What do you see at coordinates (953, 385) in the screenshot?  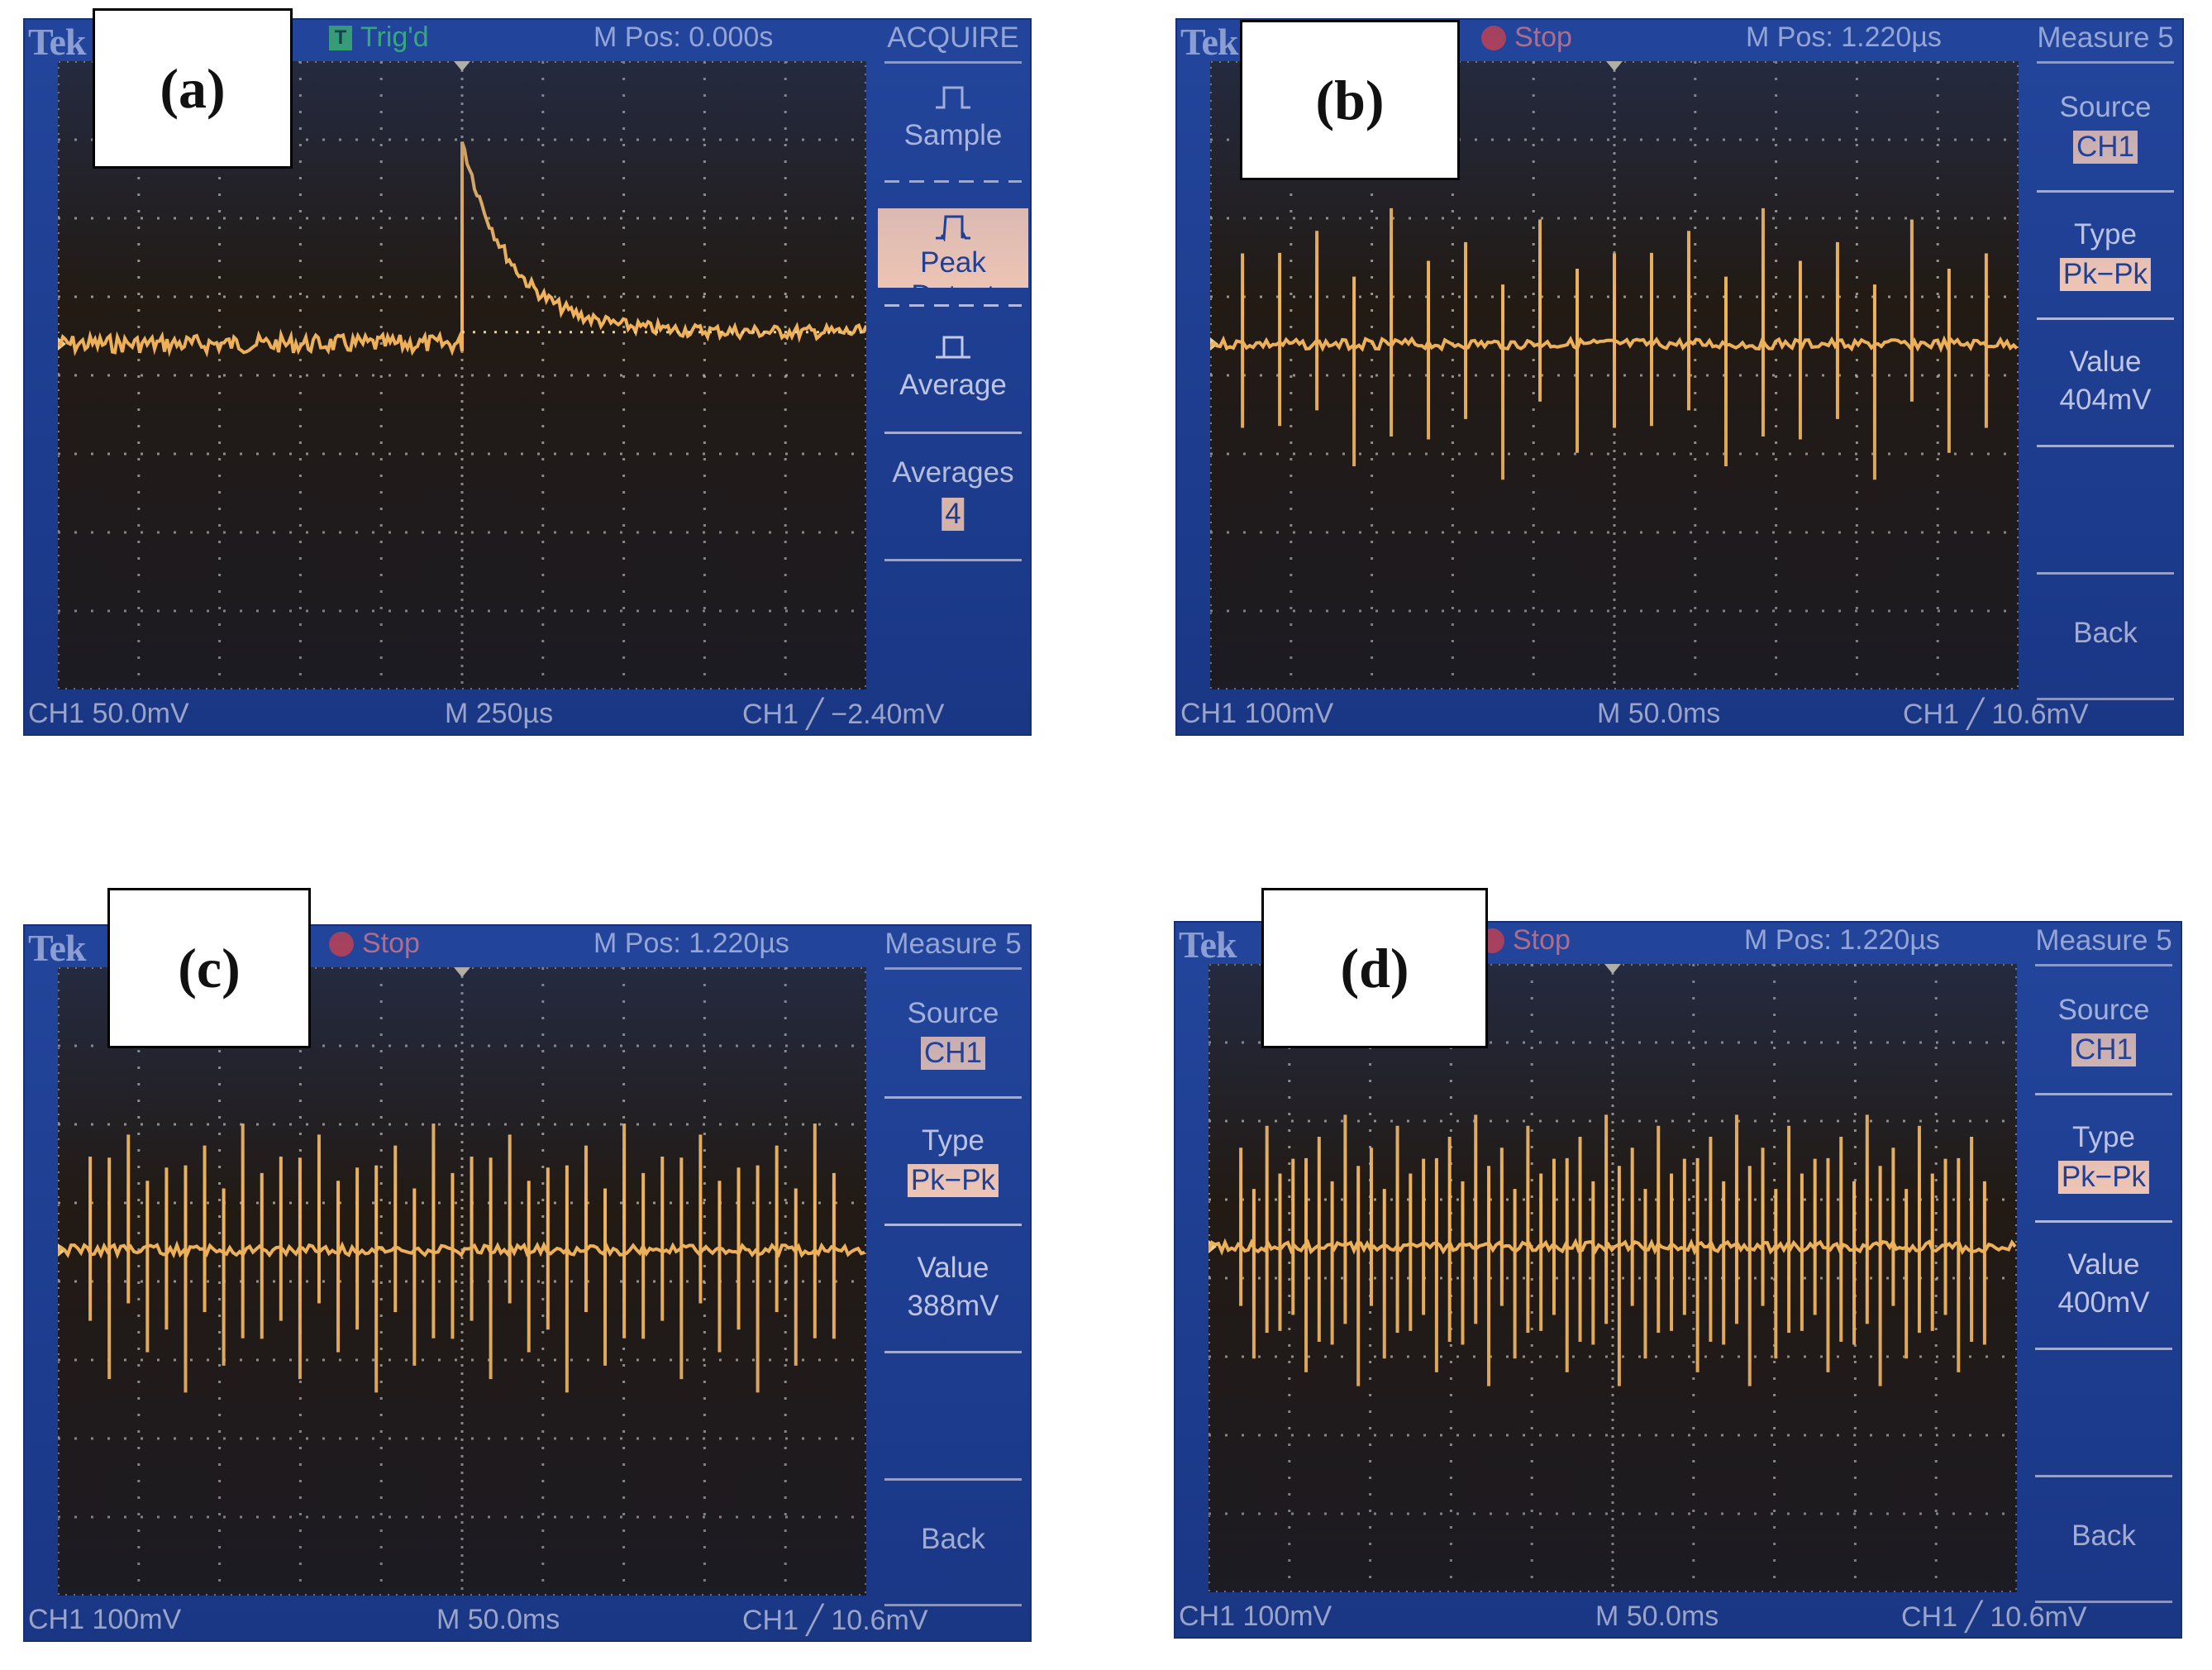 I see `average-label: Average` at bounding box center [953, 385].